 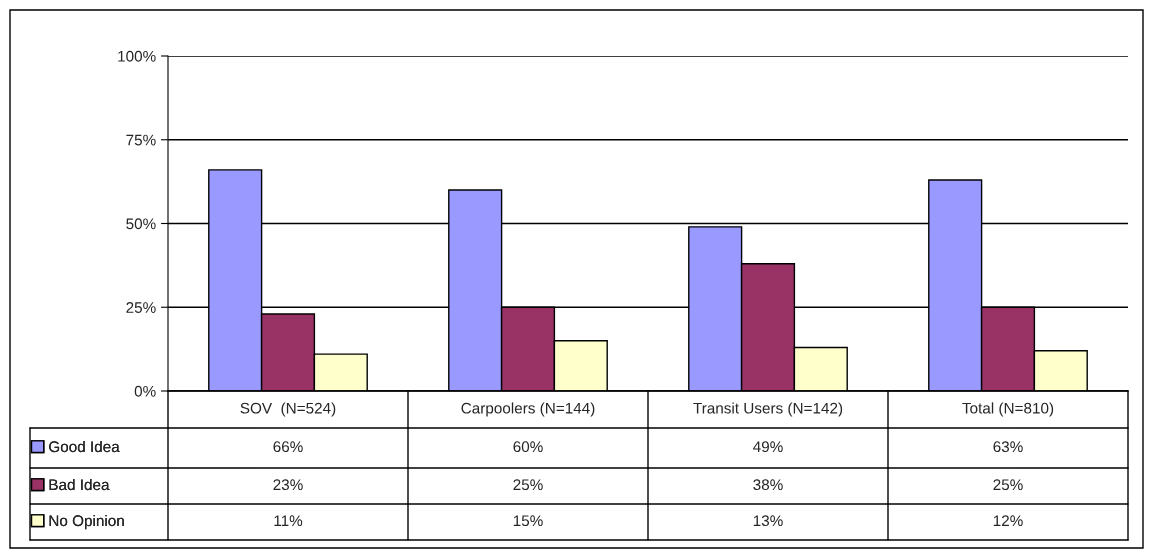 What do you see at coordinates (768, 409) in the screenshot?
I see `x-tick-label: Transit Users (N=142)` at bounding box center [768, 409].